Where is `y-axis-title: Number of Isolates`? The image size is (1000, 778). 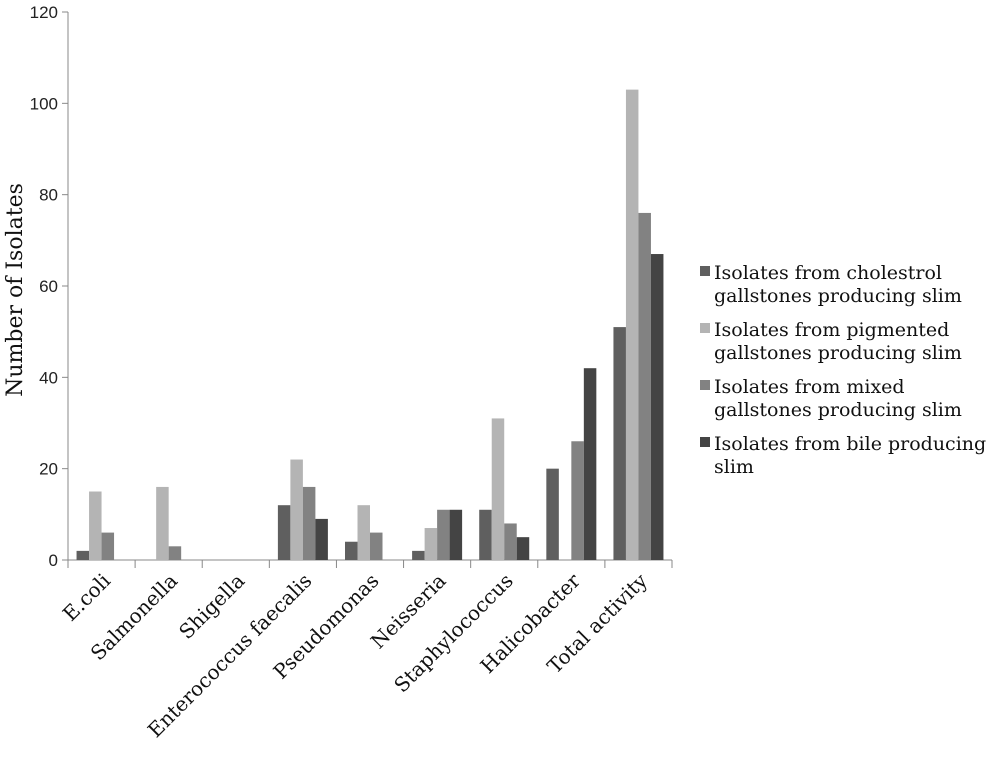
y-axis-title: Number of Isolates is located at coordinates (15, 290).